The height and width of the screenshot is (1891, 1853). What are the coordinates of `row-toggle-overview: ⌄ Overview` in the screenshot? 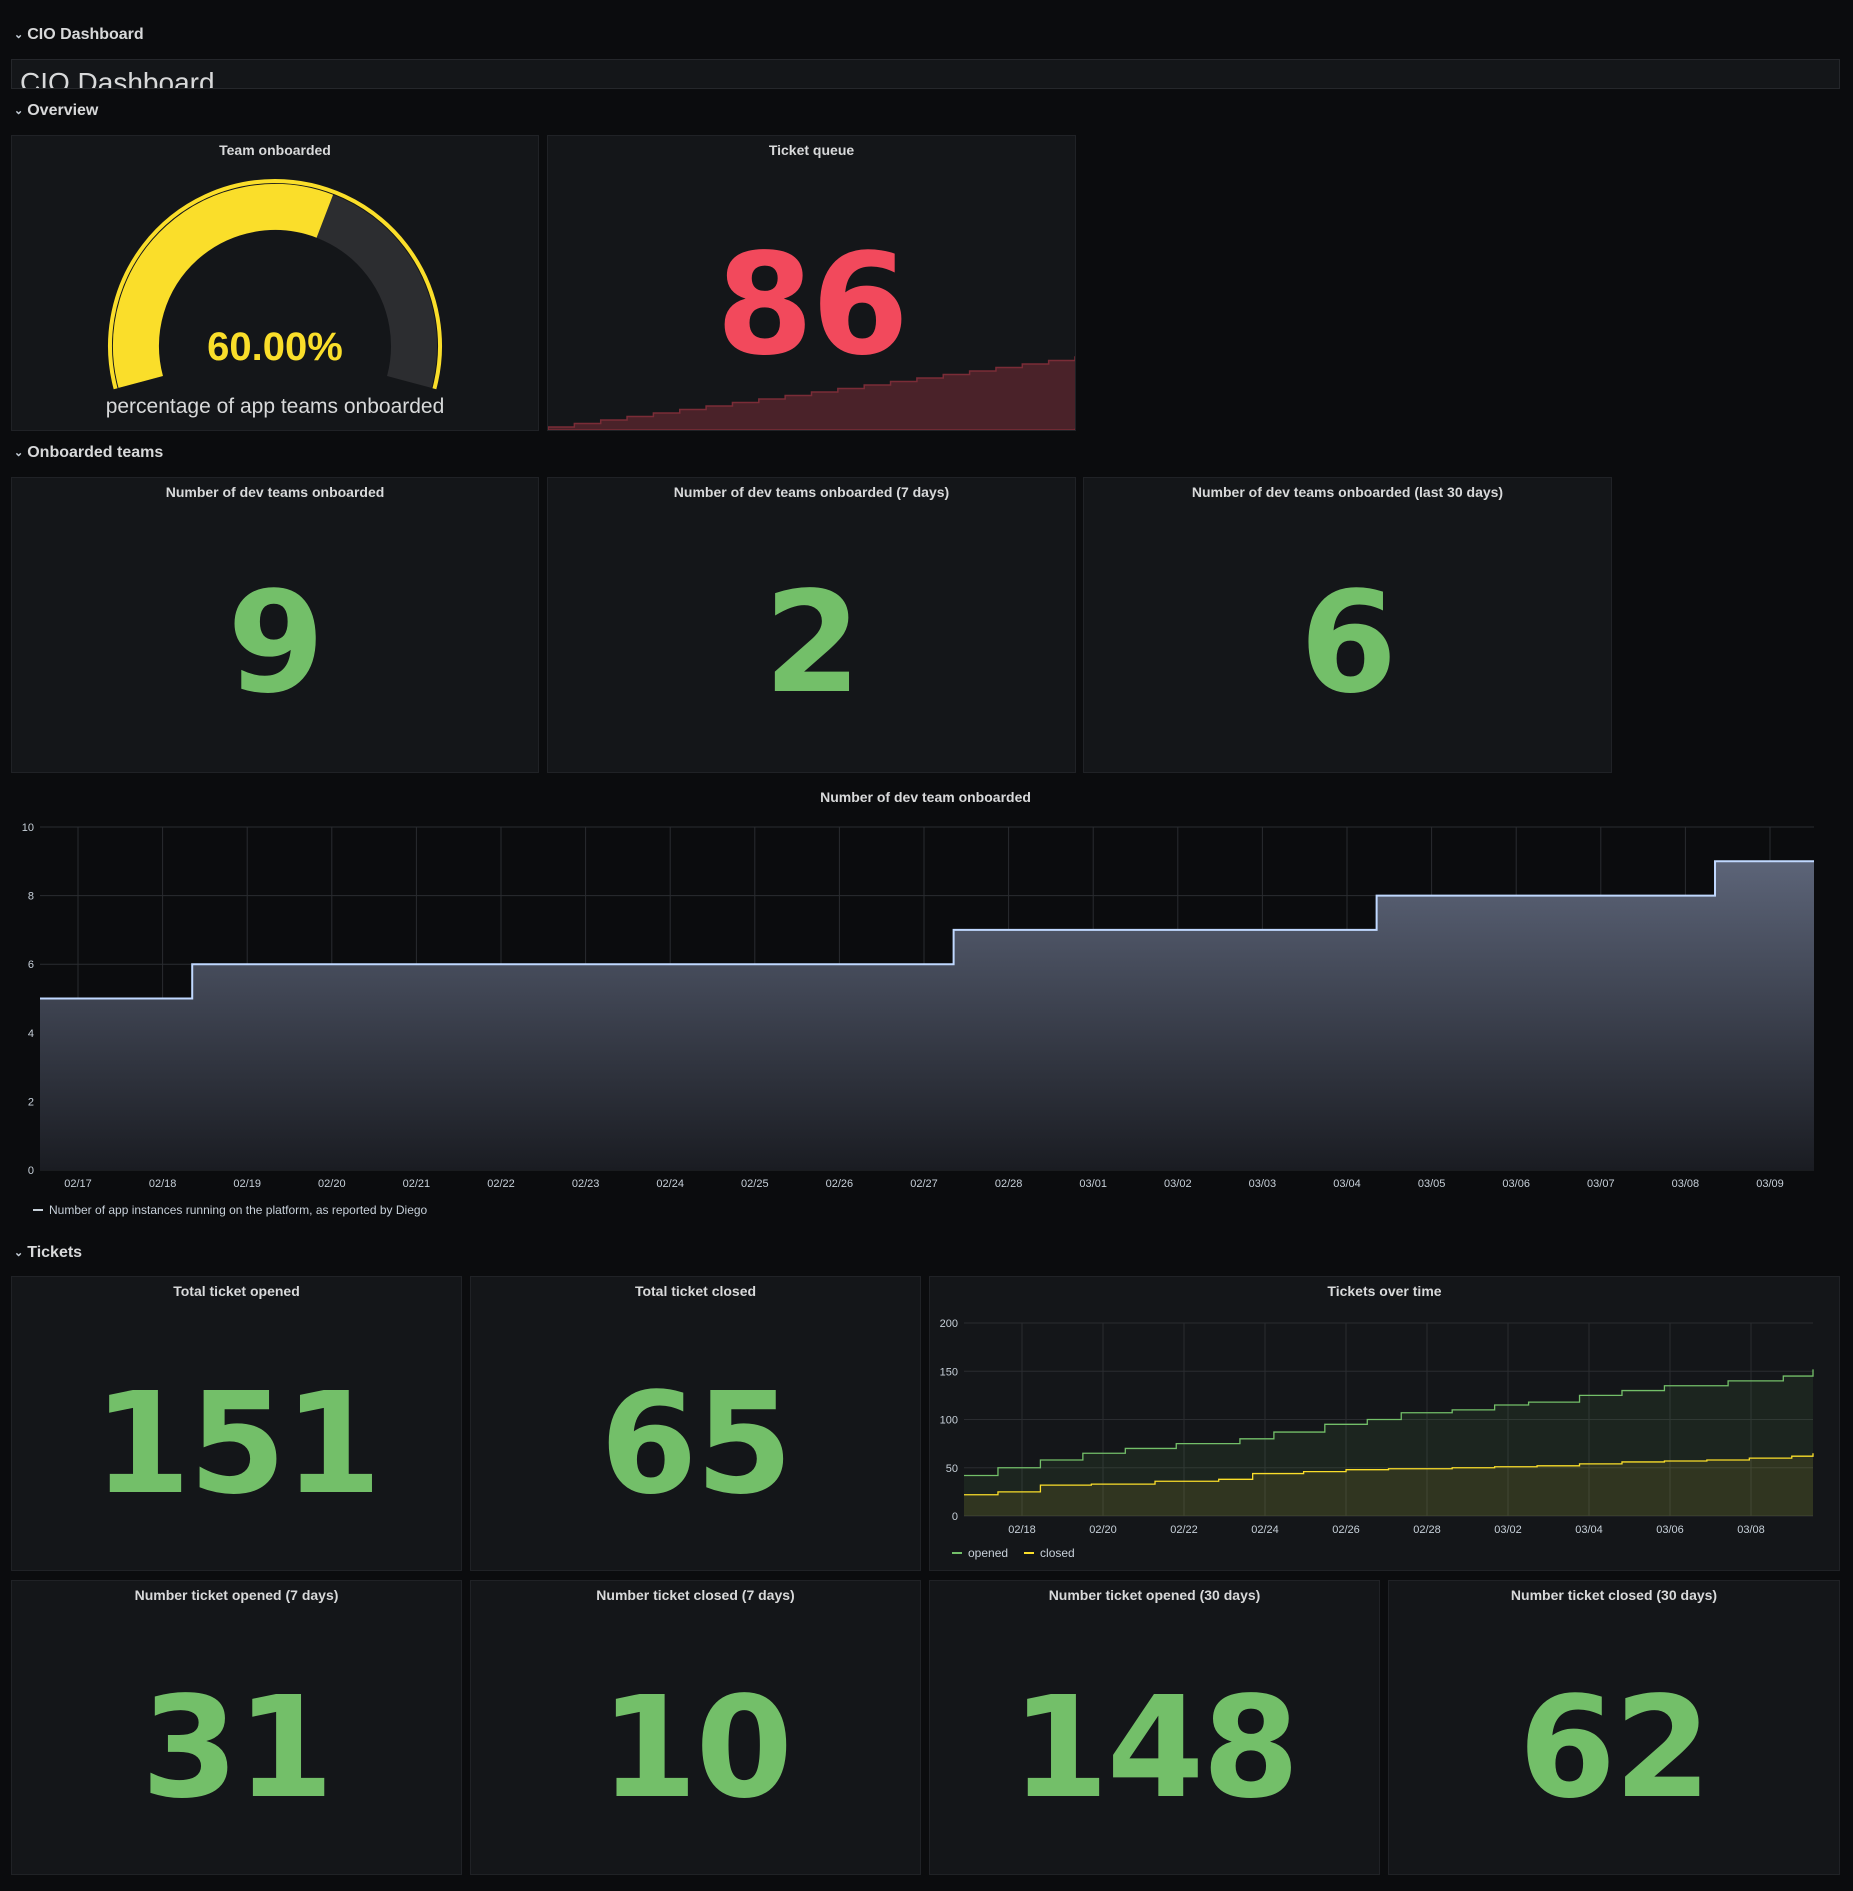 It's located at (56, 111).